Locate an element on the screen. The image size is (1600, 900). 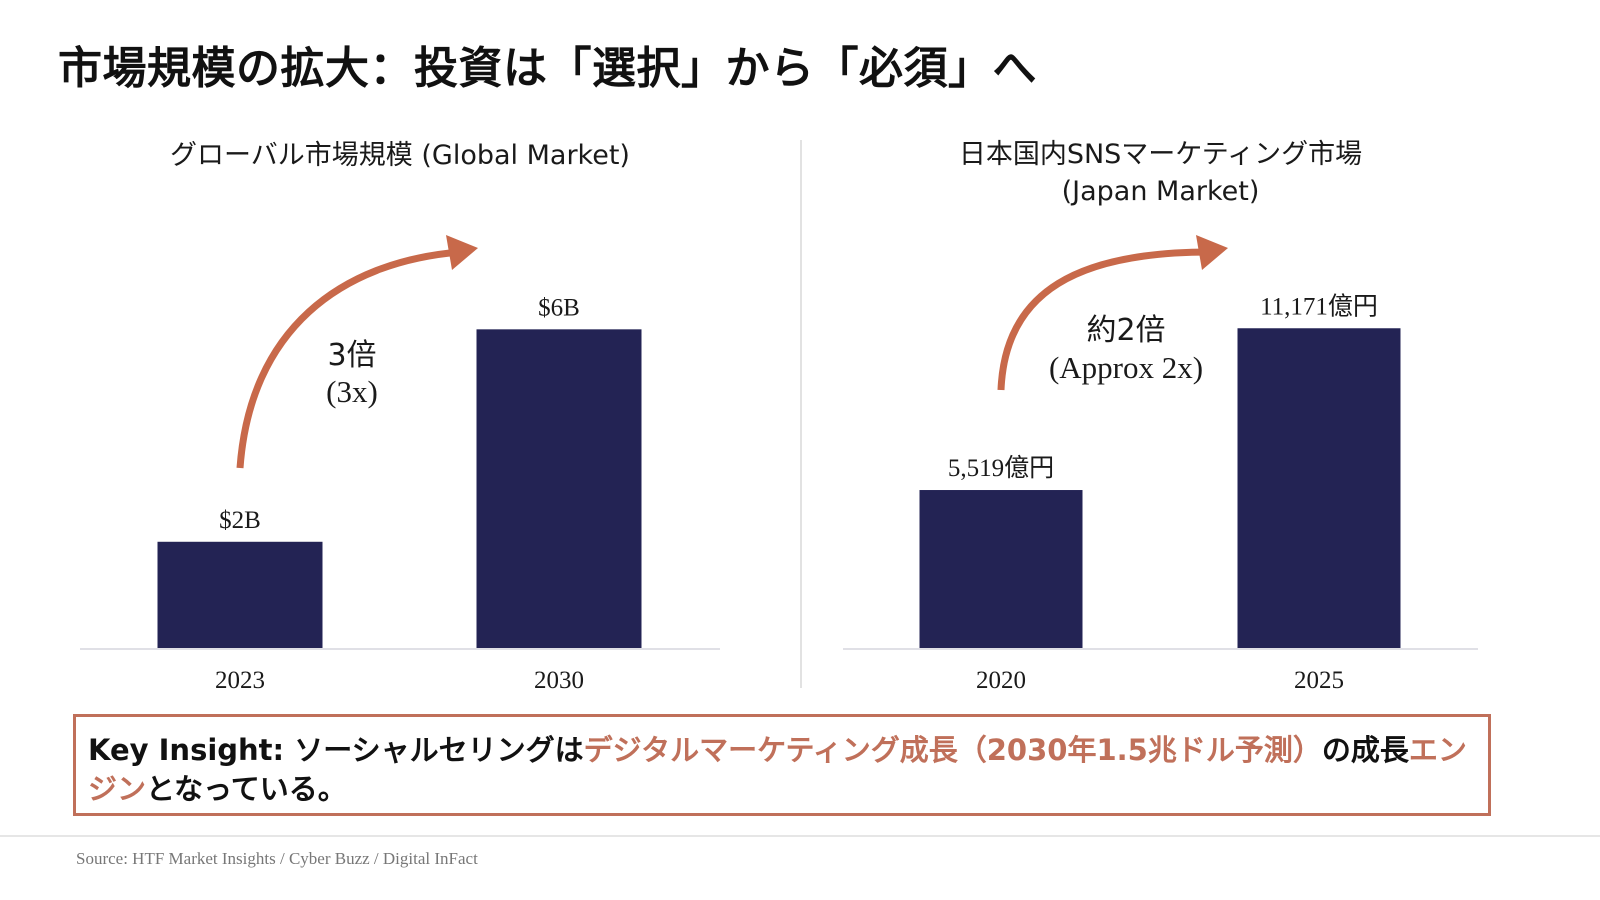
bar-2023 is located at coordinates (240, 594).